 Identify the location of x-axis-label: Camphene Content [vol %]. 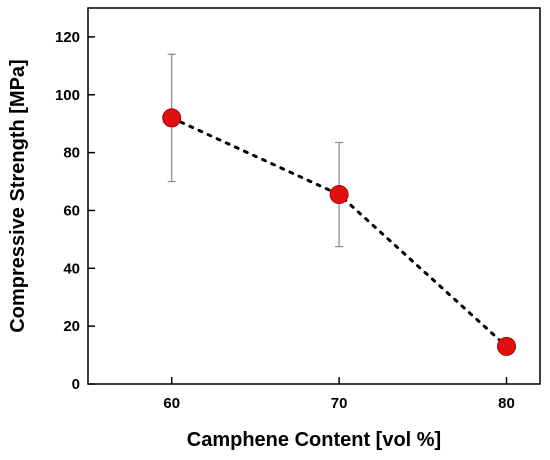
(314, 440).